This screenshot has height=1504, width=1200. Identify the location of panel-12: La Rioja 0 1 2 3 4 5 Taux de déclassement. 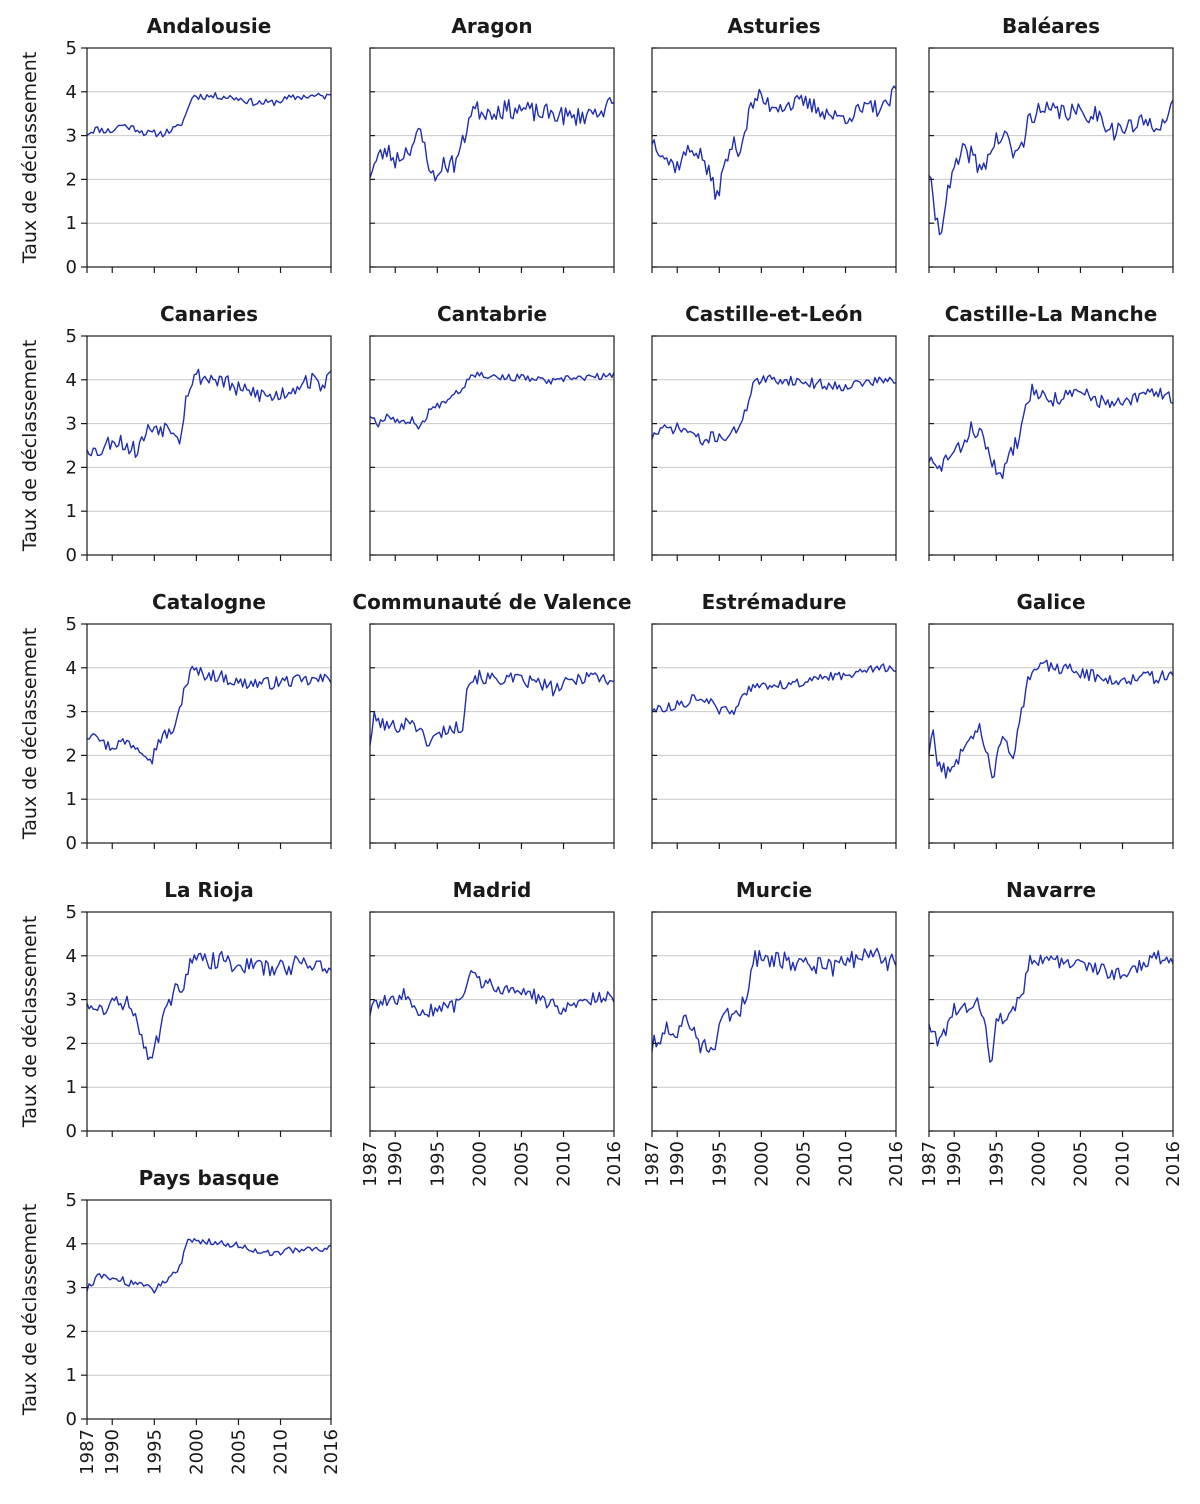
(175, 1010).